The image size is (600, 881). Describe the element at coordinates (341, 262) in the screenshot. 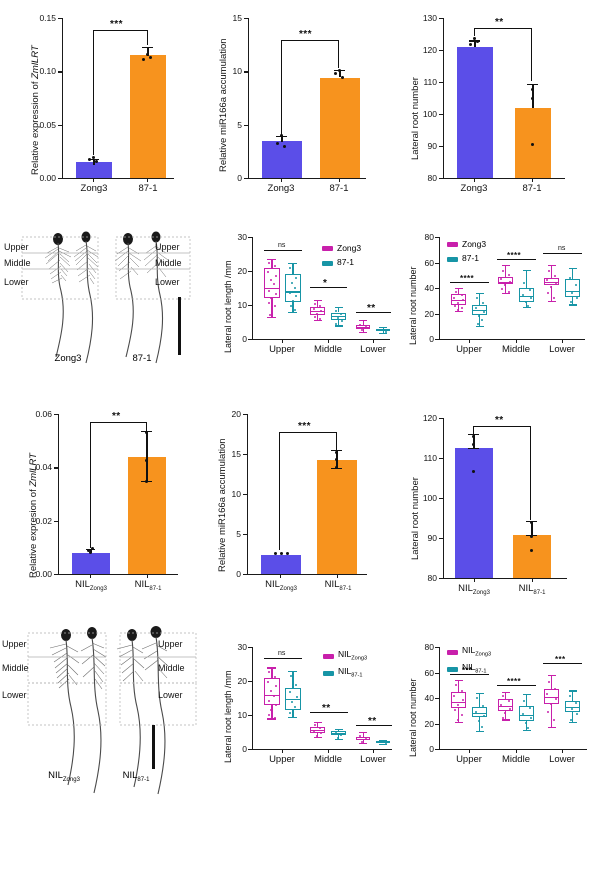

I see `panel-e-legend-item-87-1: 87-1` at that location.